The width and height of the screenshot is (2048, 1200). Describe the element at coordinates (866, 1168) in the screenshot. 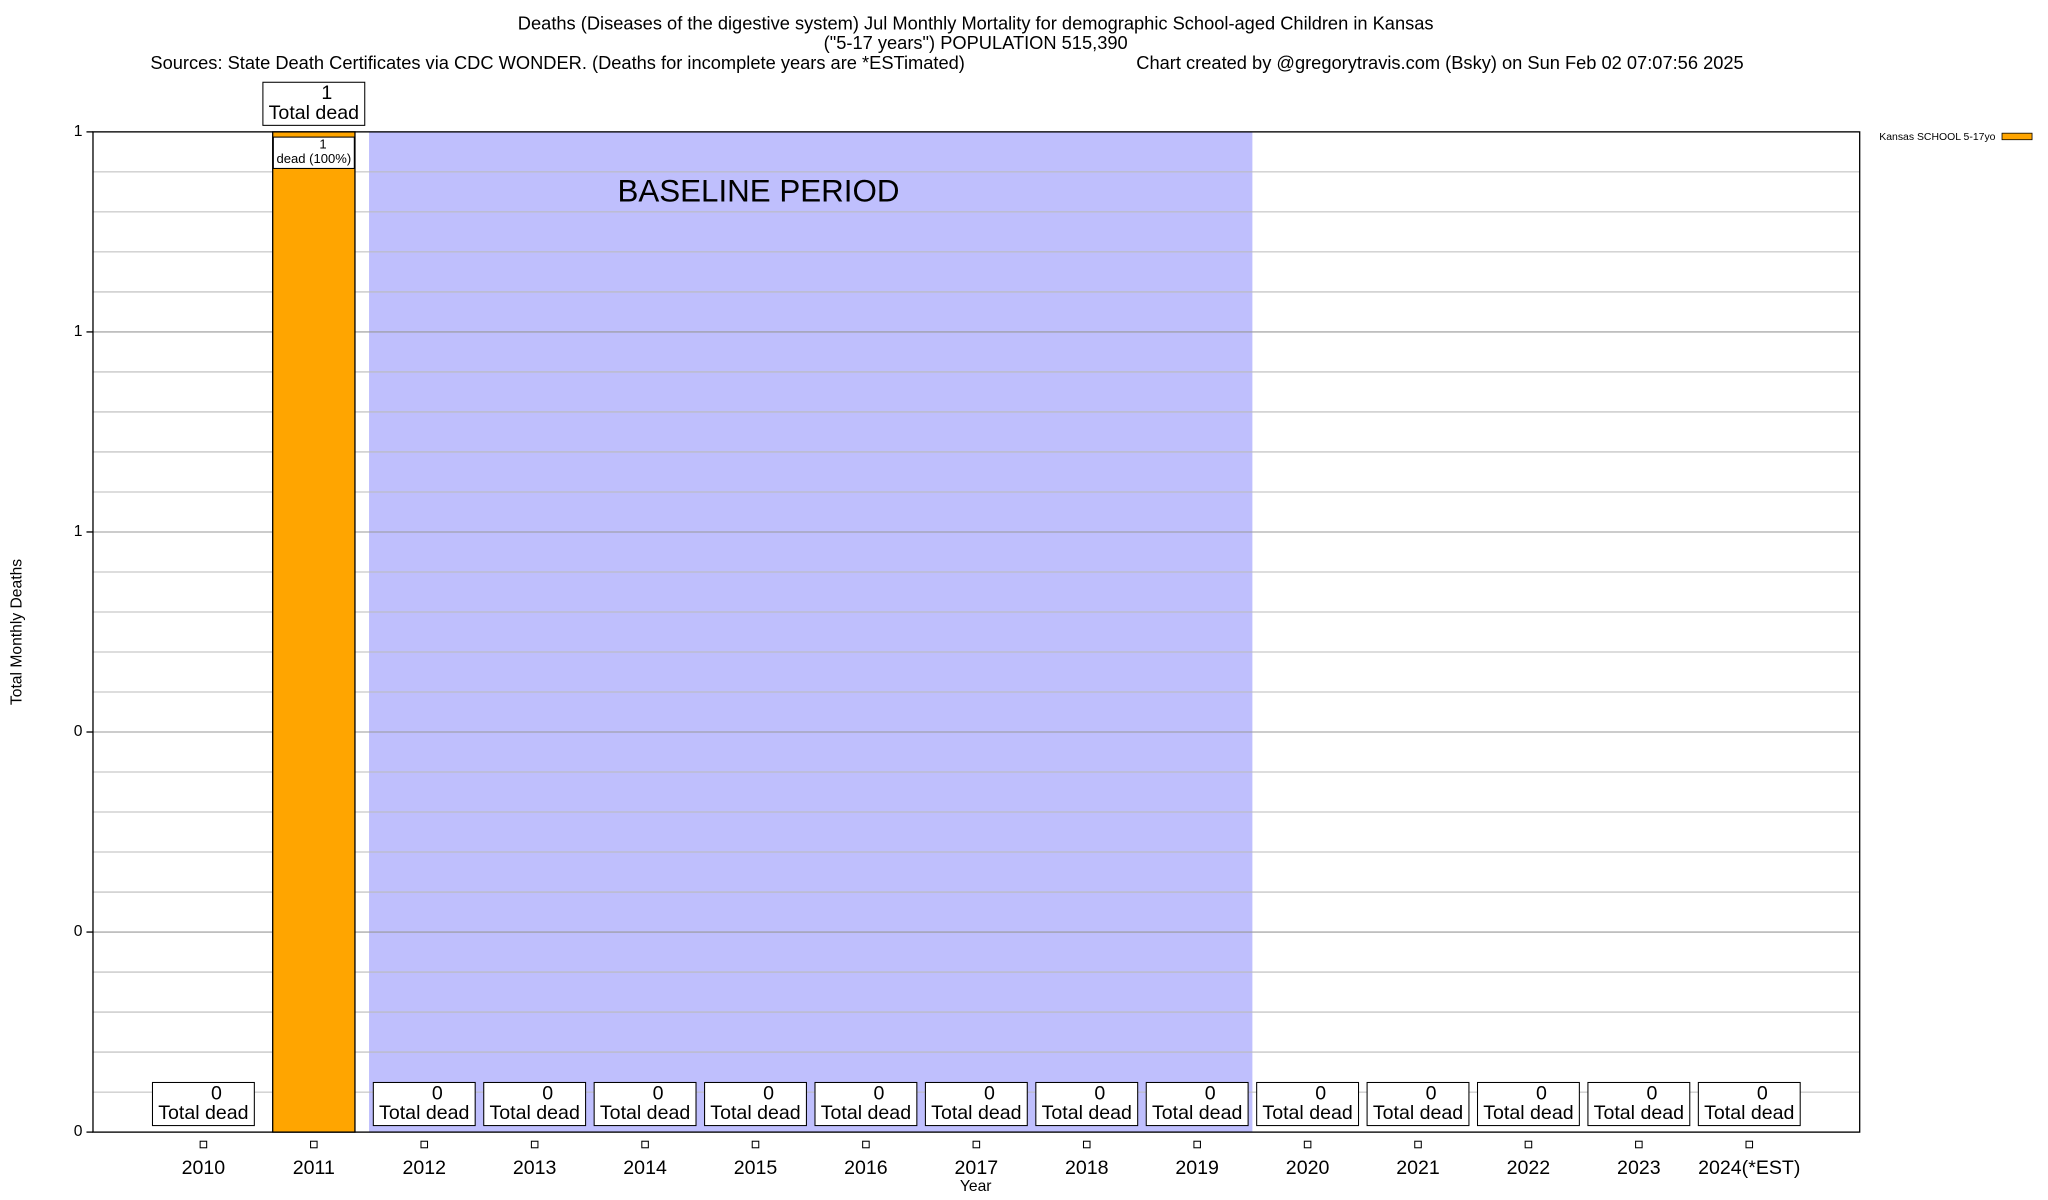

I see `x-tick-label: 2016` at that location.